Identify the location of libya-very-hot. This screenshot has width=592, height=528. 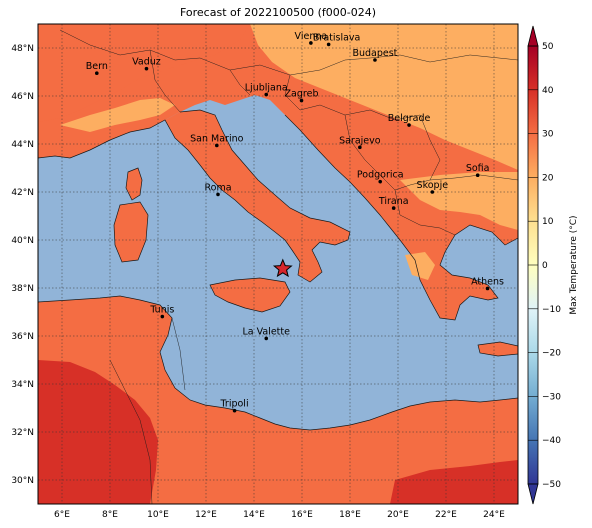
(454, 482).